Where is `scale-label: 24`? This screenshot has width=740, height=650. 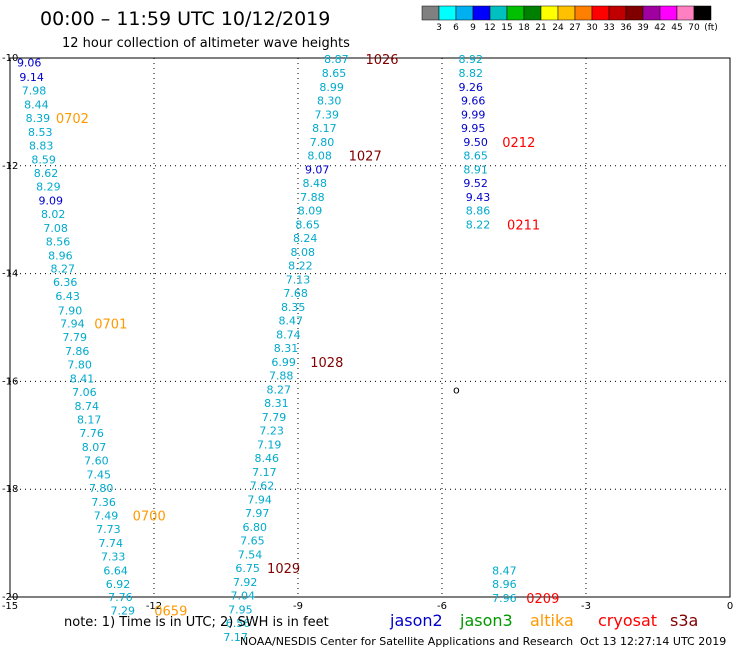 scale-label: 24 is located at coordinates (558, 28).